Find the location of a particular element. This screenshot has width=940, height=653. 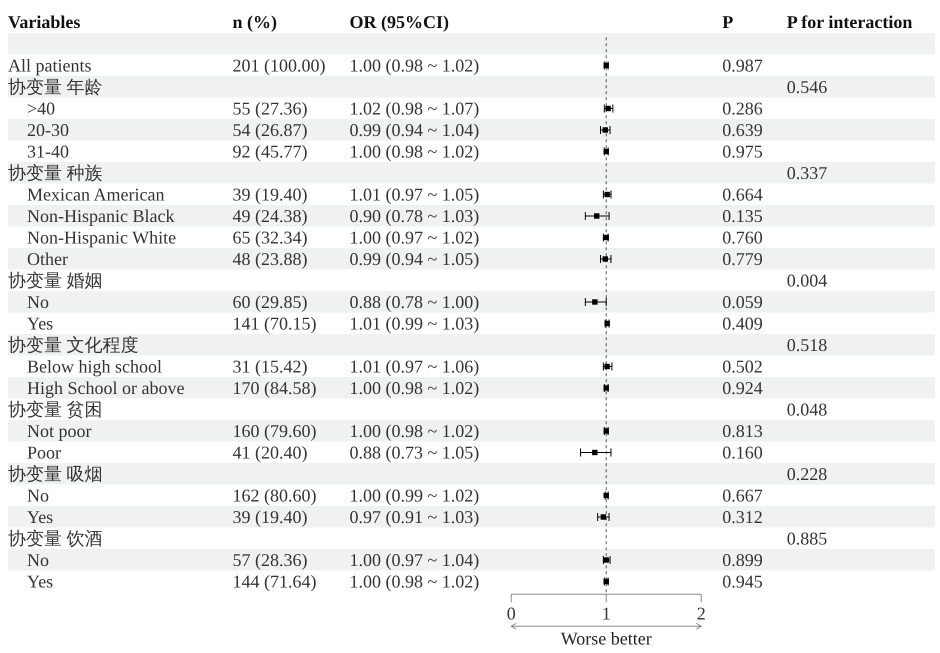

text: 1.00 (0.97 ~ 1.02) is located at coordinates (414, 238).